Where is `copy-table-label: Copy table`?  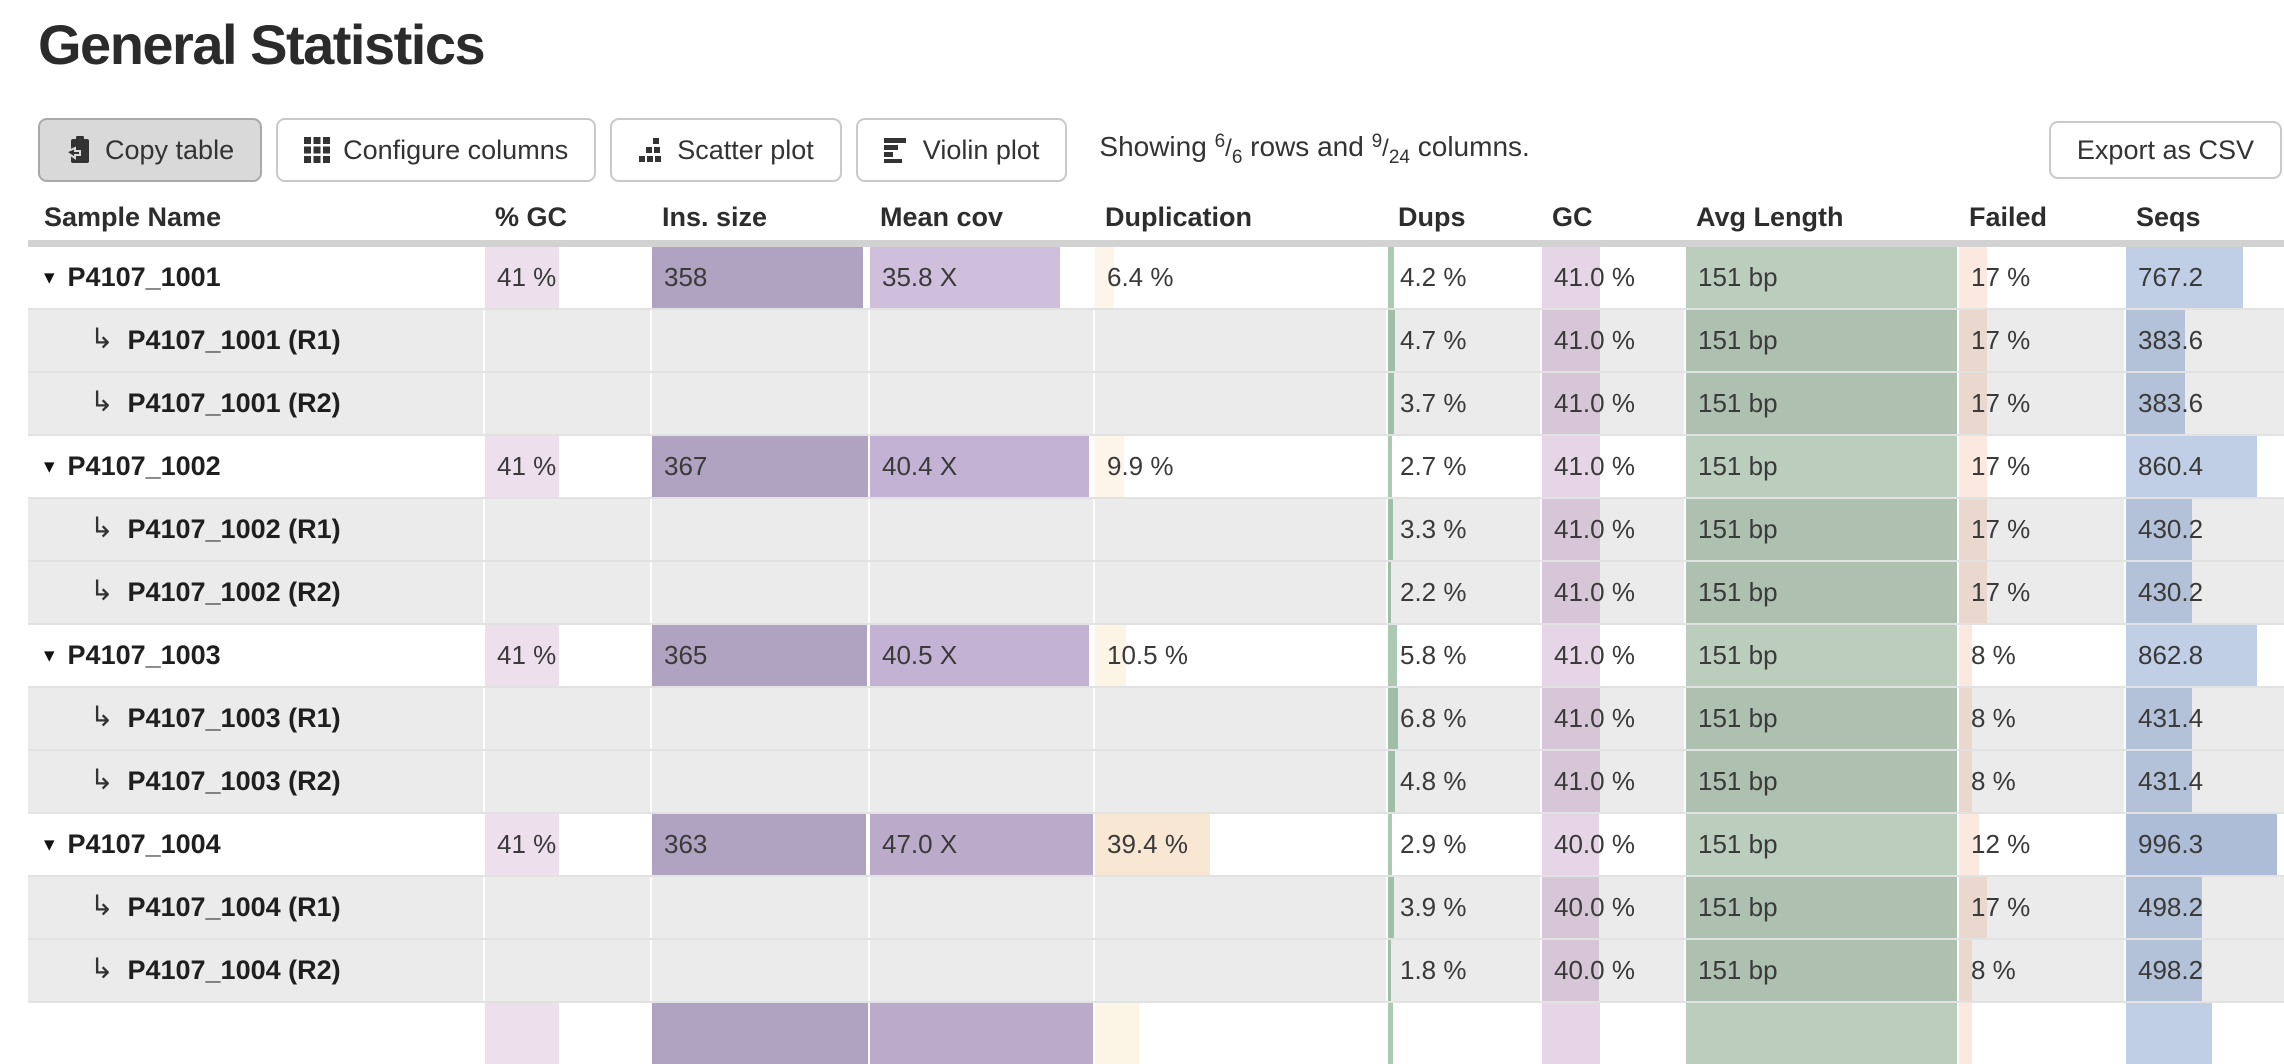
copy-table-label: Copy table is located at coordinates (170, 149).